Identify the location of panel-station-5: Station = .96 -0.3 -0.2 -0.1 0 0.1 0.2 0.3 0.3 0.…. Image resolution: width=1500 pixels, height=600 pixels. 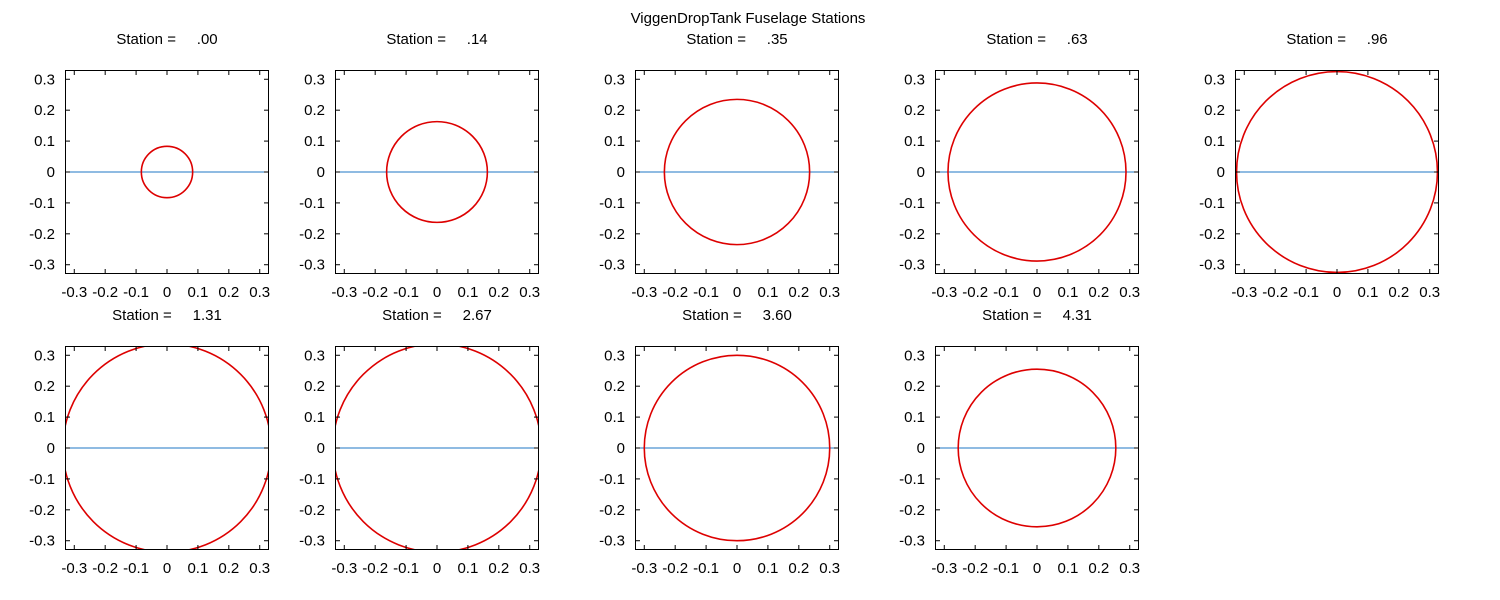
(1319, 166).